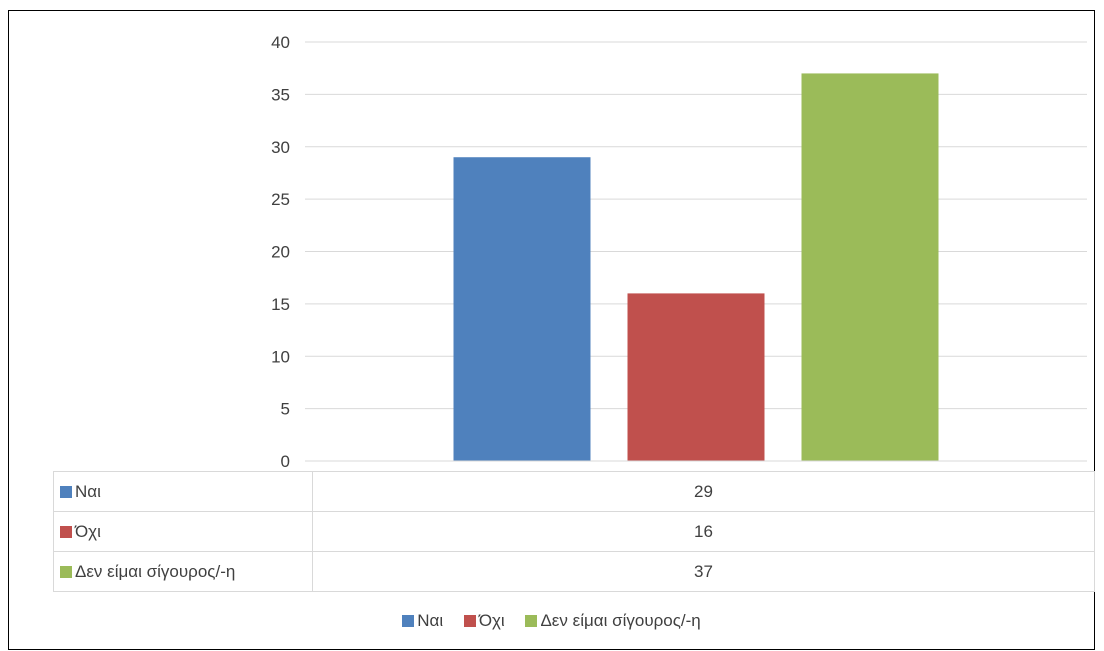  I want to click on table-row-value: 29, so click(703, 491).